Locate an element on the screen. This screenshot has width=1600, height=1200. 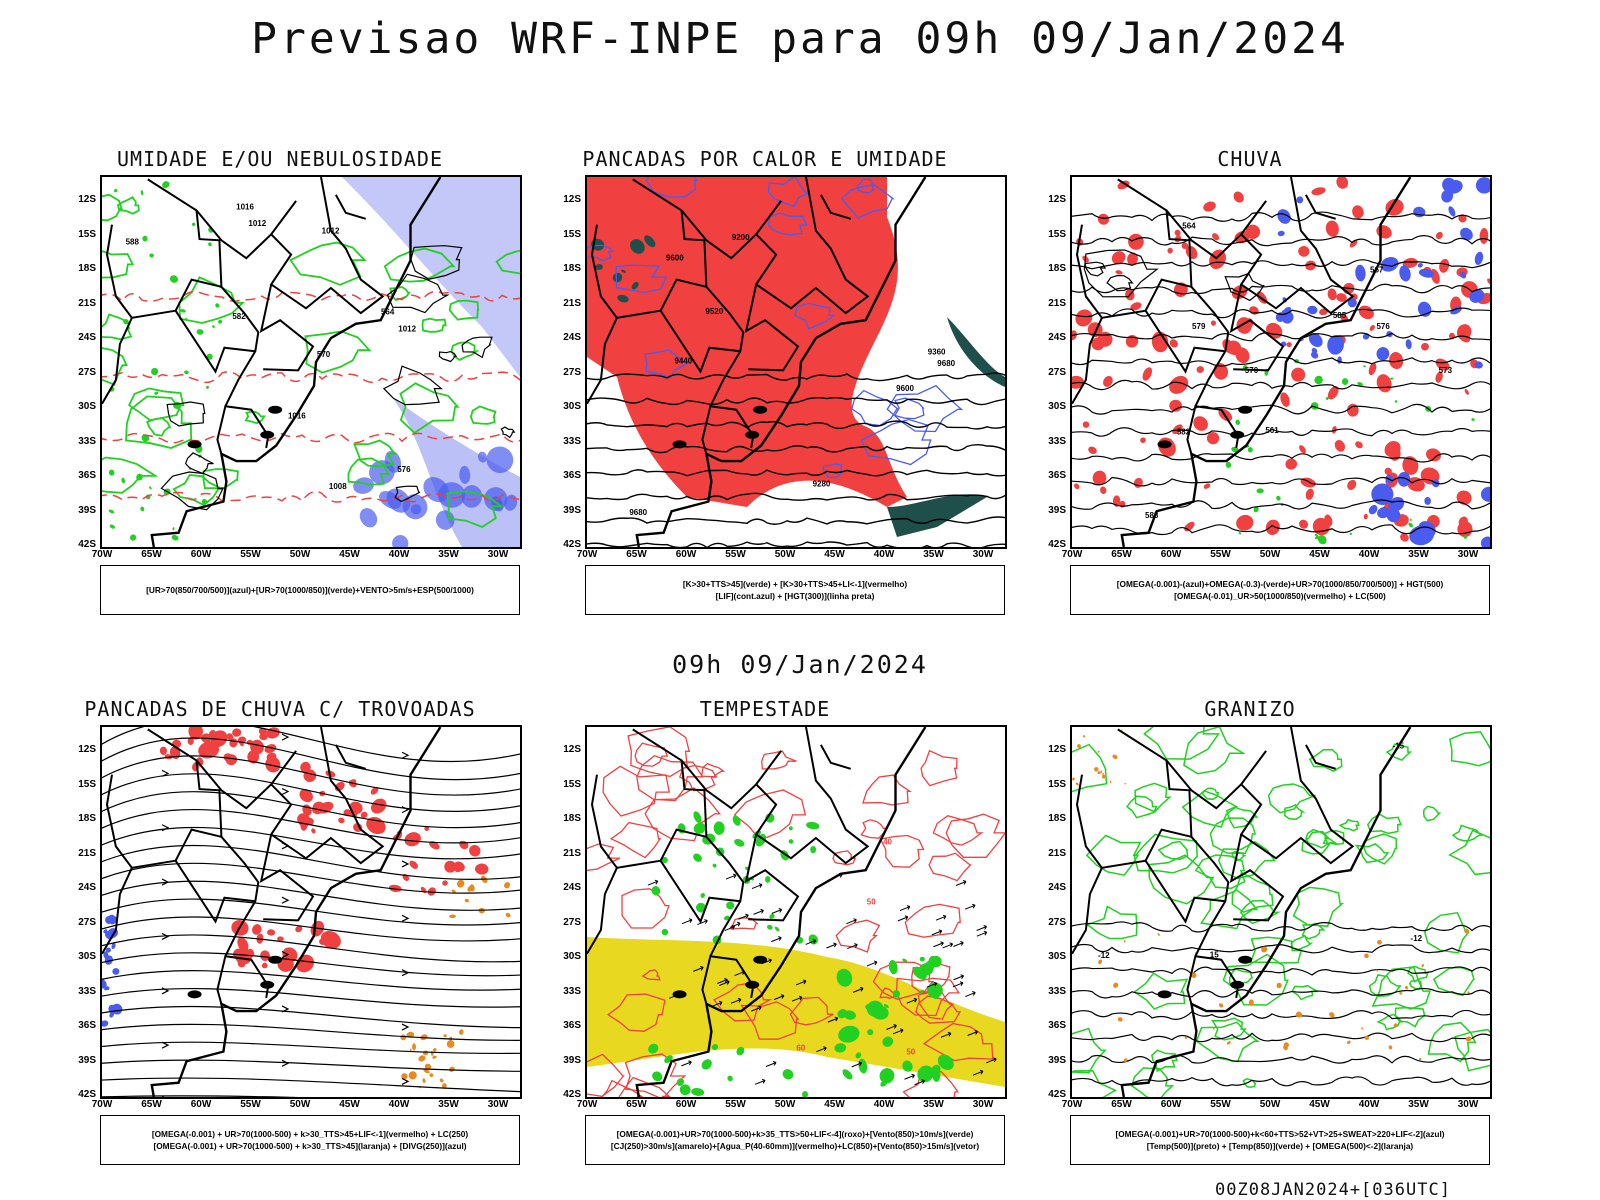
svg-text: 9600 is located at coordinates (905, 388).